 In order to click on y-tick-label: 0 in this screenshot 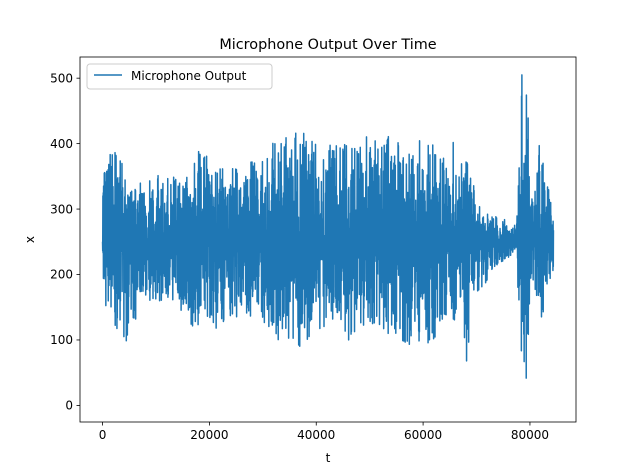, I will do `click(69, 406)`.